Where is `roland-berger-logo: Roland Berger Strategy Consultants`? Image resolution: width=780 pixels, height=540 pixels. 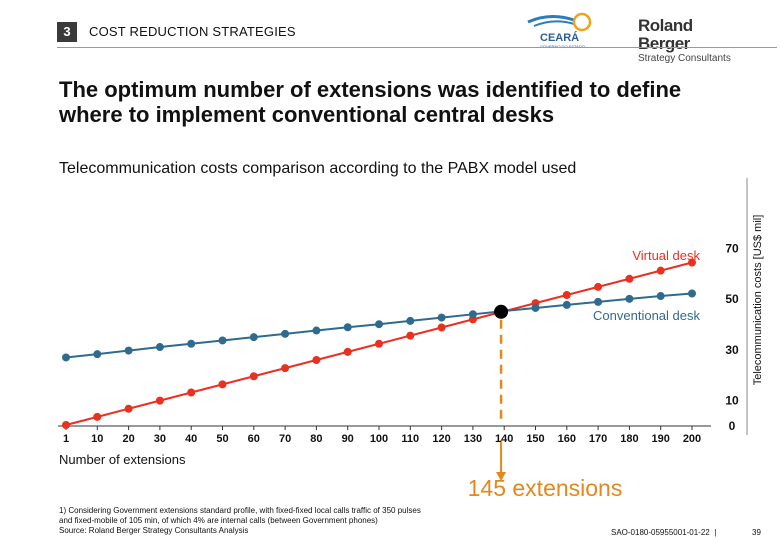 roland-berger-logo: Roland Berger Strategy Consultants is located at coordinates (688, 40).